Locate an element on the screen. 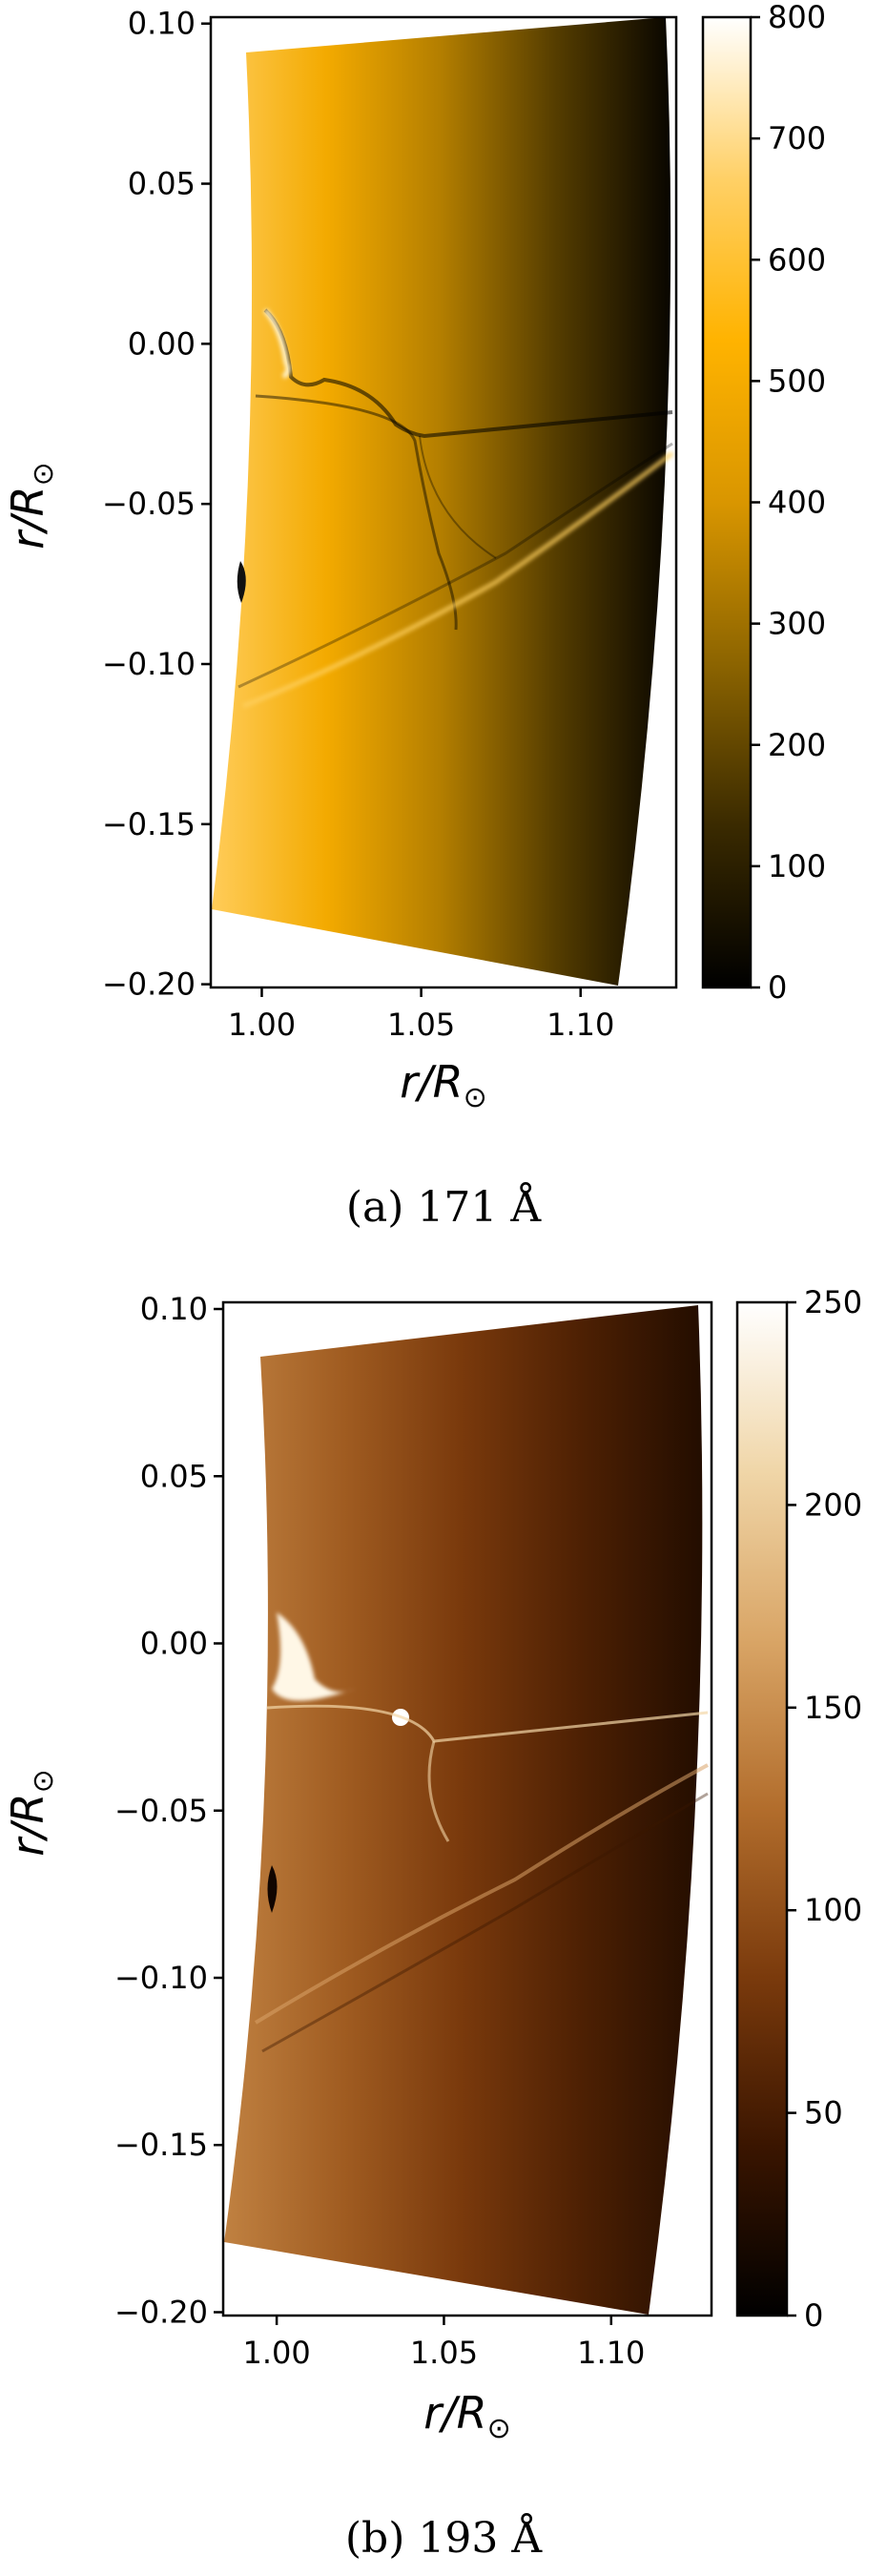 Image resolution: width=887 pixels, height=2576 pixels. panel-a-colorbar-tick-label: 300 is located at coordinates (797, 624).